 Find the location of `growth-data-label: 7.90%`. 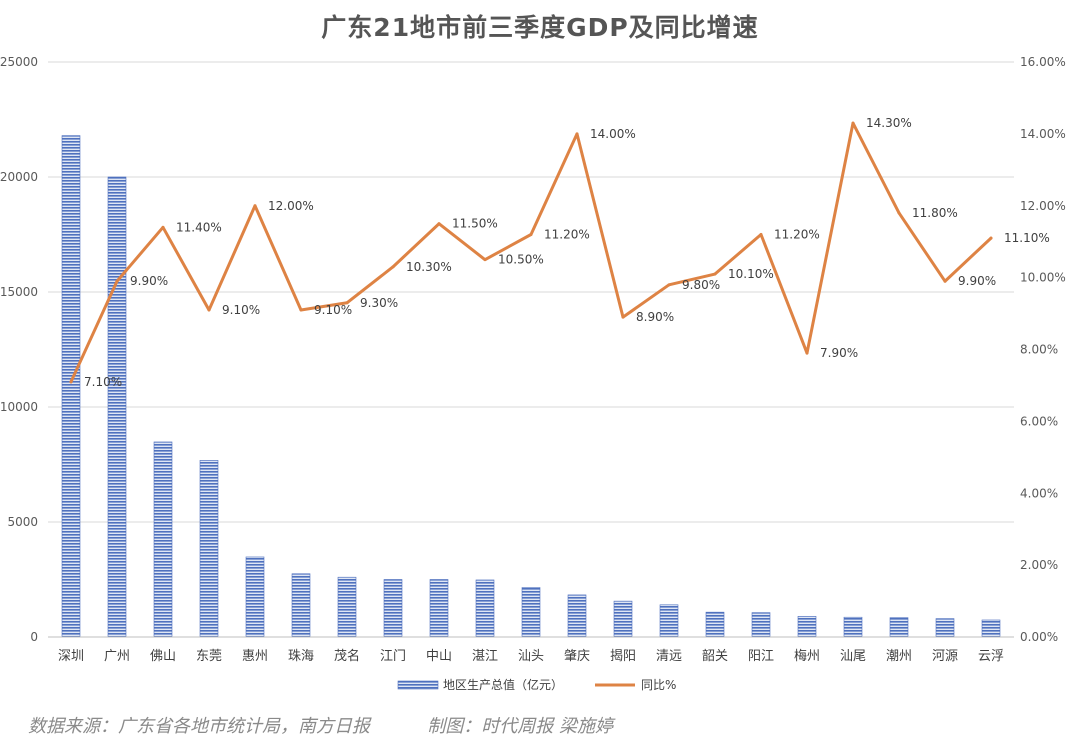

growth-data-label: 7.90% is located at coordinates (839, 353).